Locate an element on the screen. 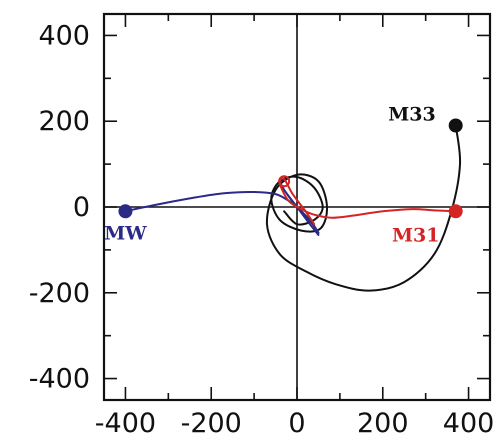 The height and width of the screenshot is (440, 502). galaxy-label: M31 is located at coordinates (415, 235).